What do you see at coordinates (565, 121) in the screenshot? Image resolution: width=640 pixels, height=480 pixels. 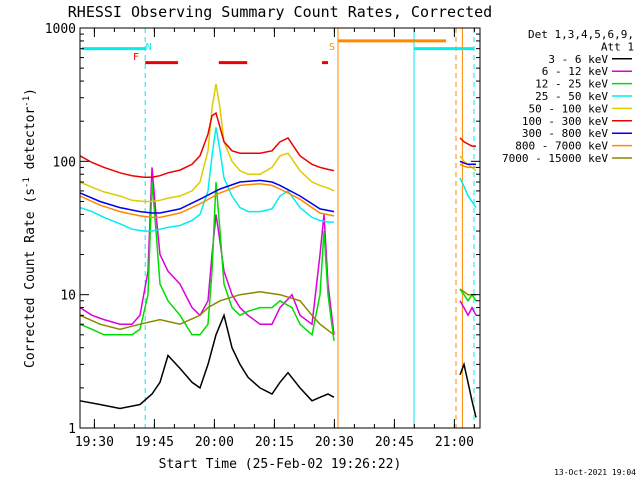 I see `legend-label: 100 - 300 keV` at bounding box center [565, 121].